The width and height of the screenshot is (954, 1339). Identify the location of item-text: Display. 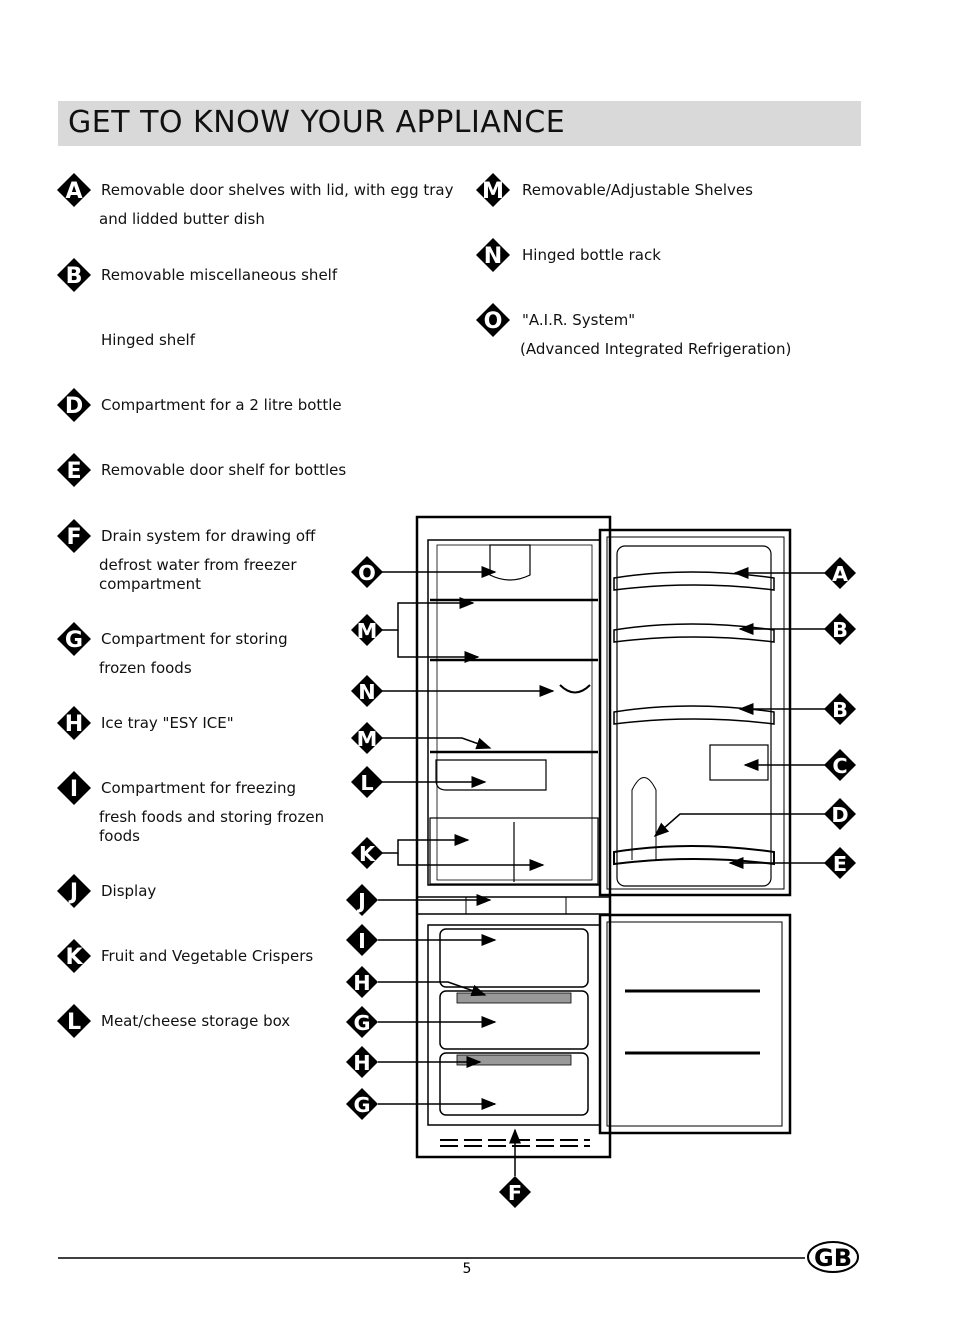
(129, 891).